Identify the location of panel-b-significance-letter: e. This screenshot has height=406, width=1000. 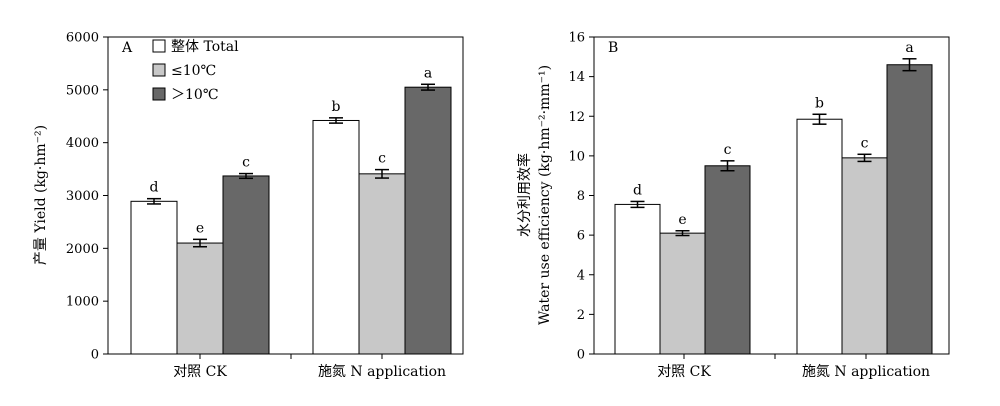
(682, 220).